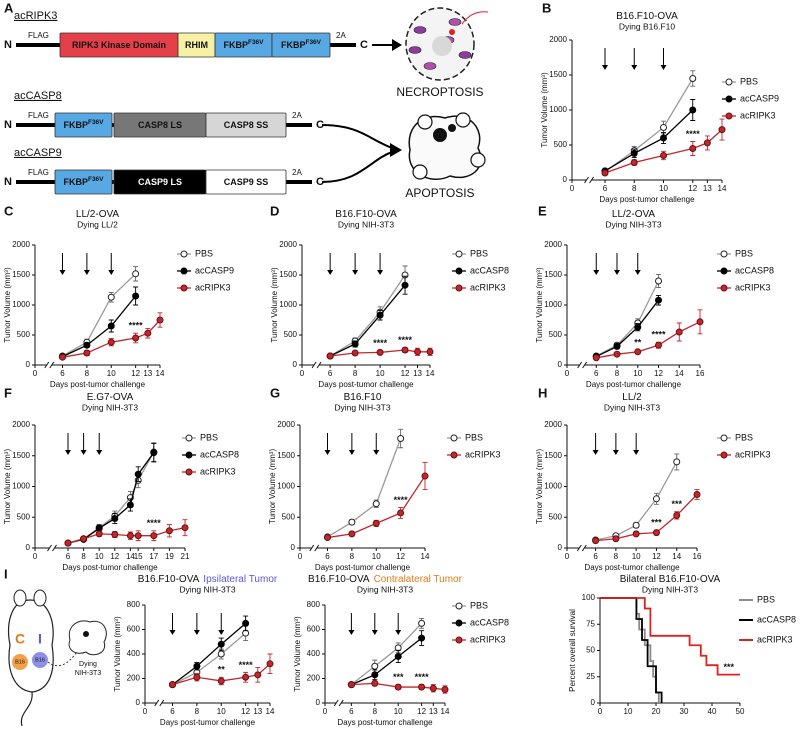 The image size is (800, 729). Describe the element at coordinates (62, 373) in the screenshot. I see `x-tick-label: 6` at that location.